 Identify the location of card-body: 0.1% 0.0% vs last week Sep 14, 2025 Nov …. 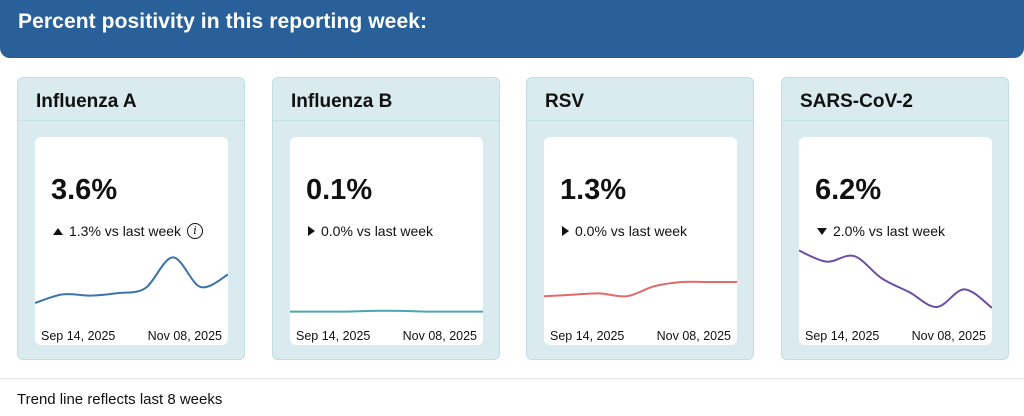
(386, 241).